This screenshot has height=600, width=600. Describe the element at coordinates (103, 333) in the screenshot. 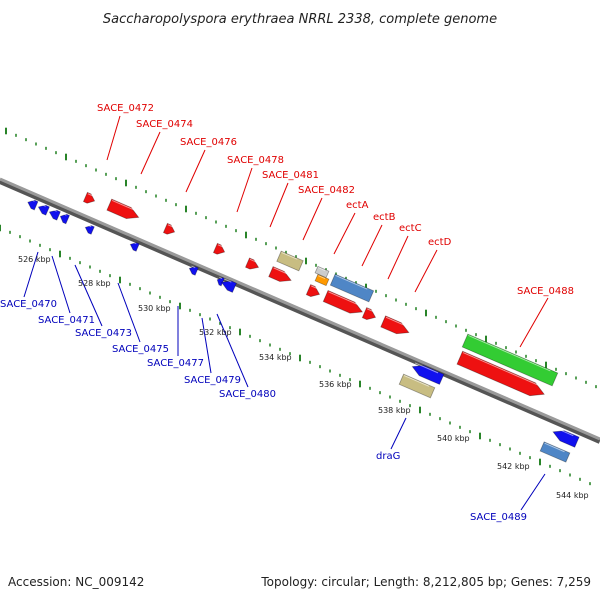

I see `gene-label-sace-0473: SACE_0473` at that location.